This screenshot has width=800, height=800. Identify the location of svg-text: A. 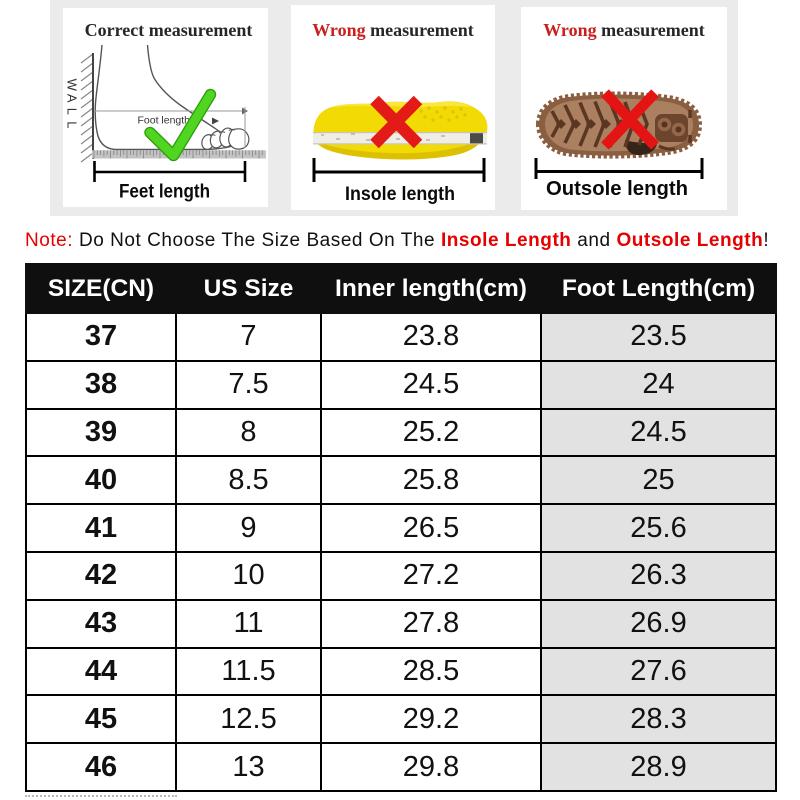
(72, 98).